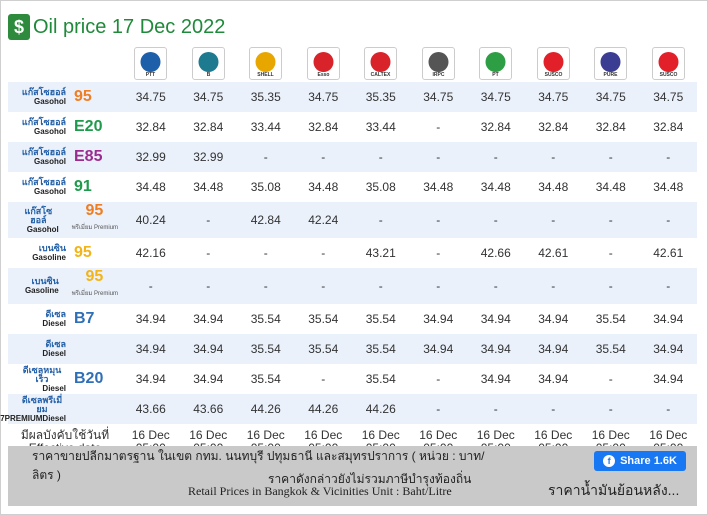  I want to click on facebook-share-button: f Share 1.6K, so click(640, 461).